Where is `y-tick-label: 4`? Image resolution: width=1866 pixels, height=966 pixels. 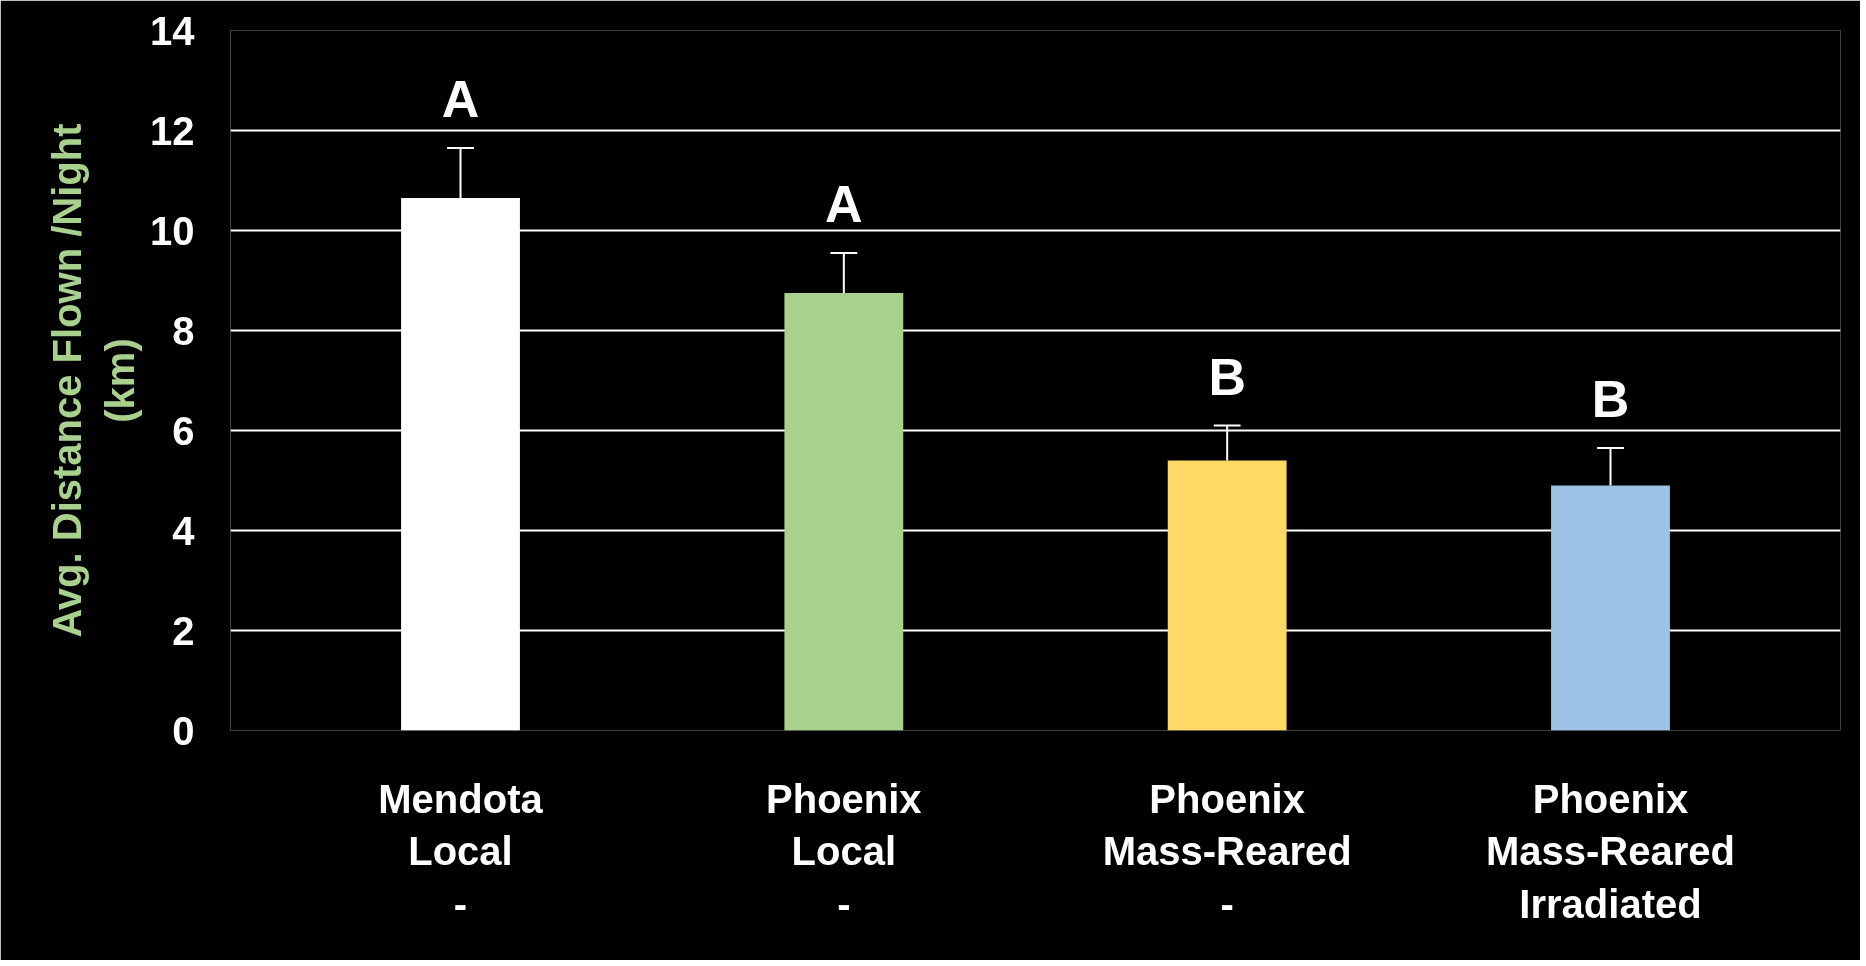 y-tick-label: 4 is located at coordinates (184, 530).